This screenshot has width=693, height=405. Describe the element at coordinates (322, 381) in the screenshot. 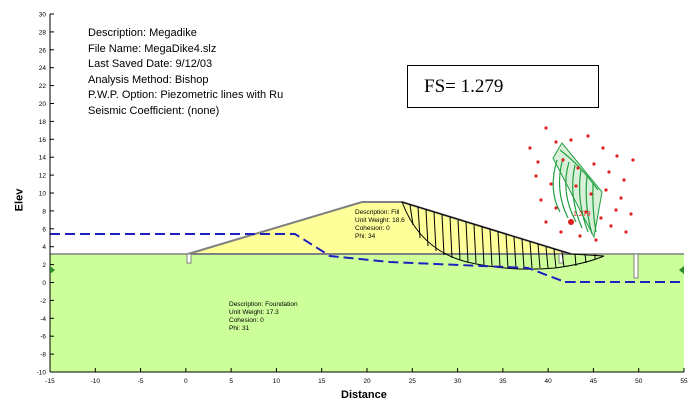

I see `x-tick-label: 15` at that location.